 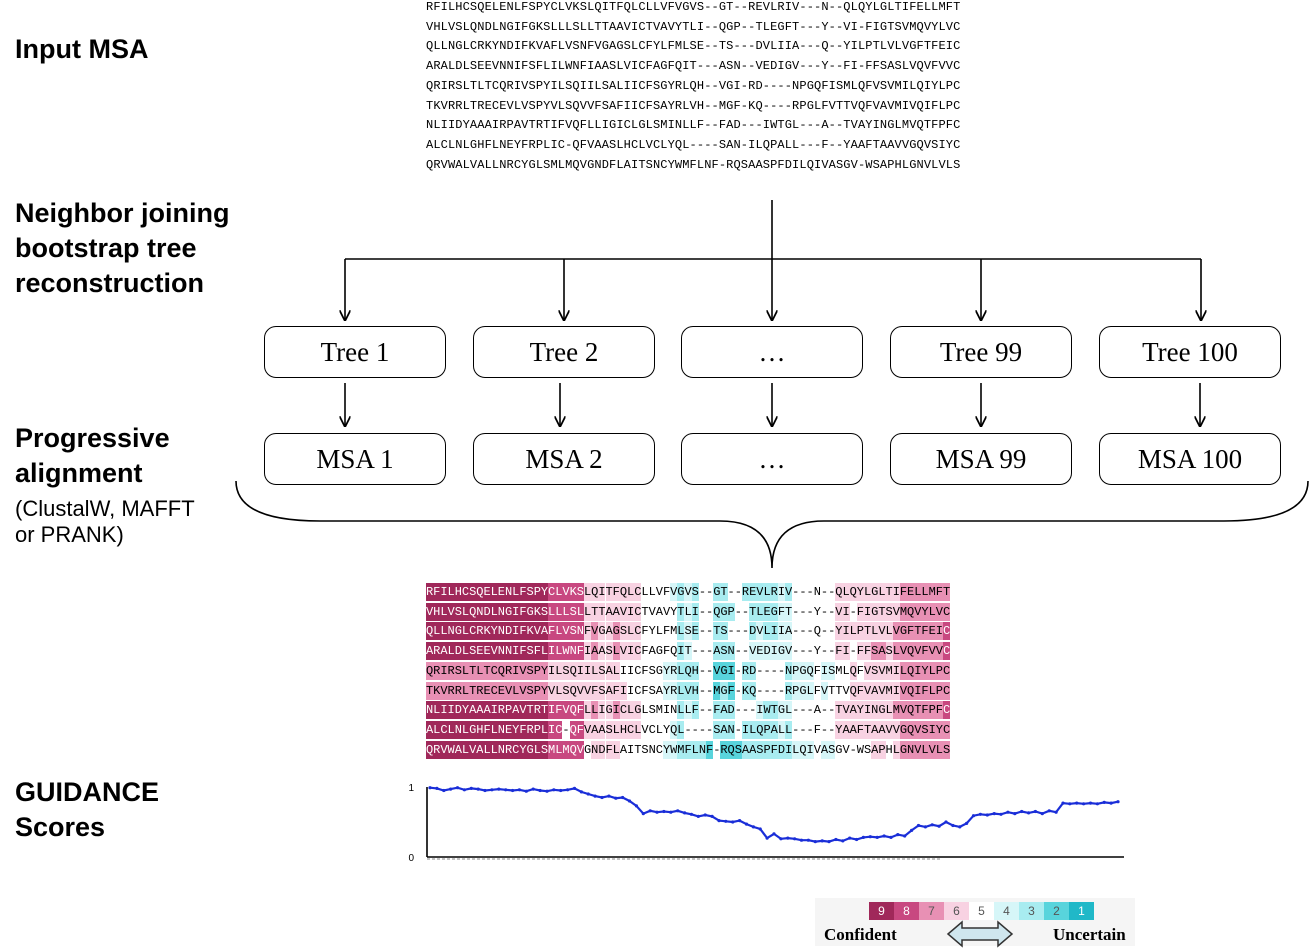 I want to click on msa-residue-cell: H, so click(x=889, y=749).